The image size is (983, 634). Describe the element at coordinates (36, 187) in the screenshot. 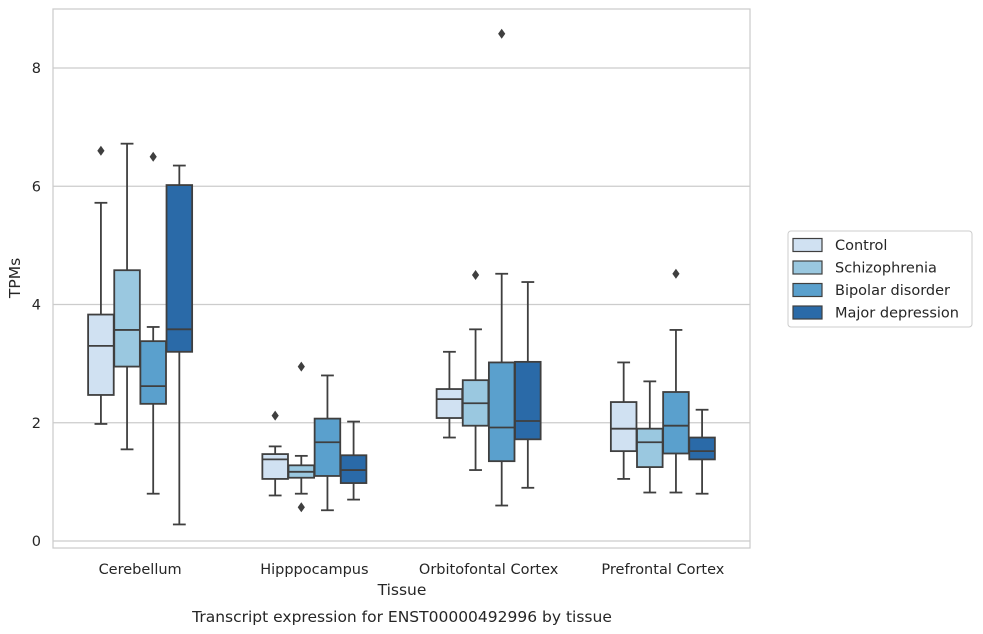

I see `y-tick-label: 6` at that location.